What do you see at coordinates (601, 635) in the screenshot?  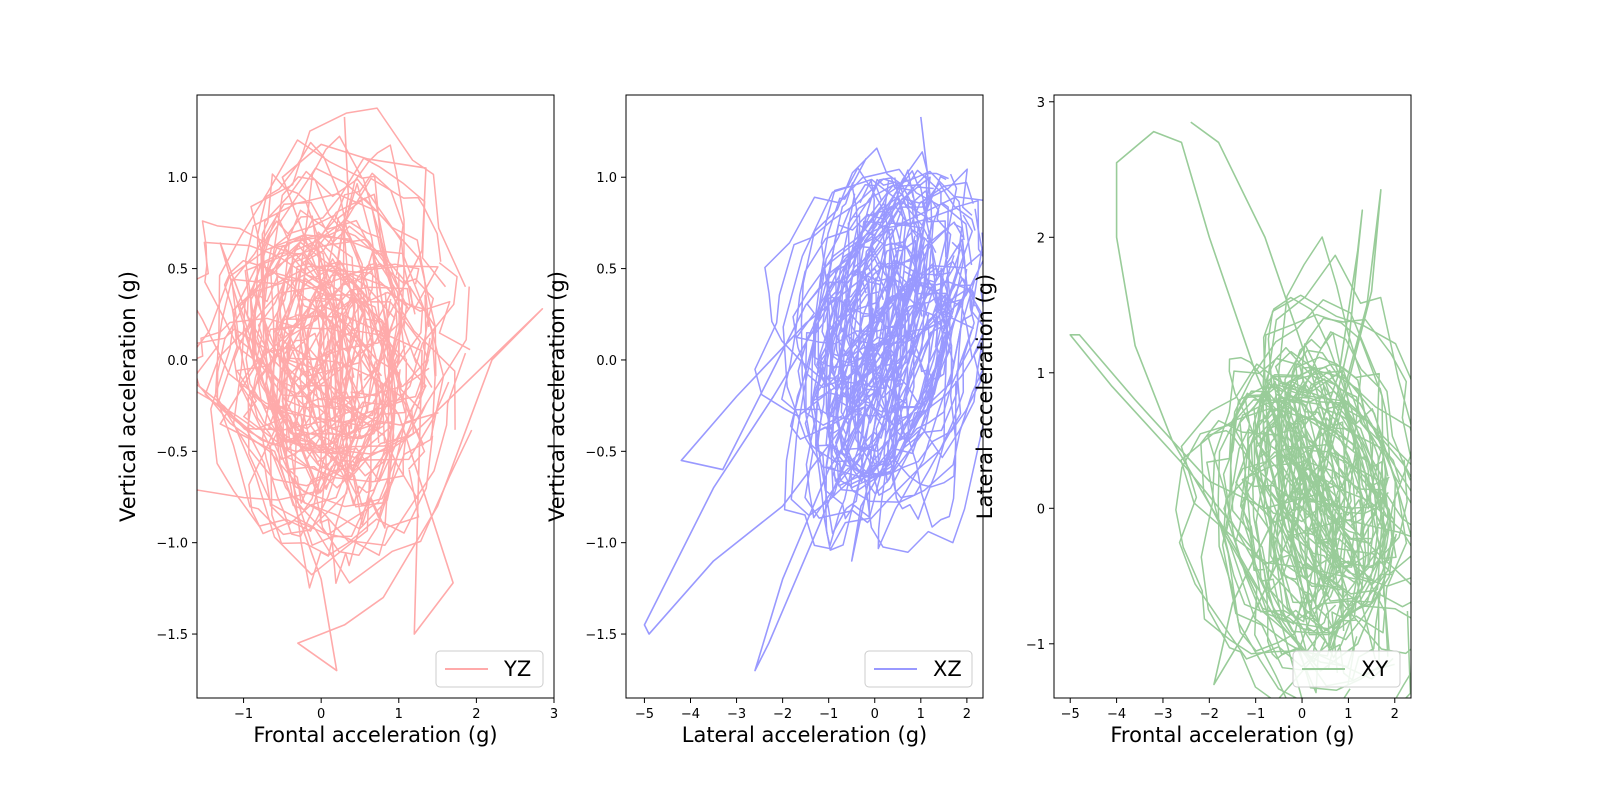 I see `y-tick-label: −1.5` at bounding box center [601, 635].